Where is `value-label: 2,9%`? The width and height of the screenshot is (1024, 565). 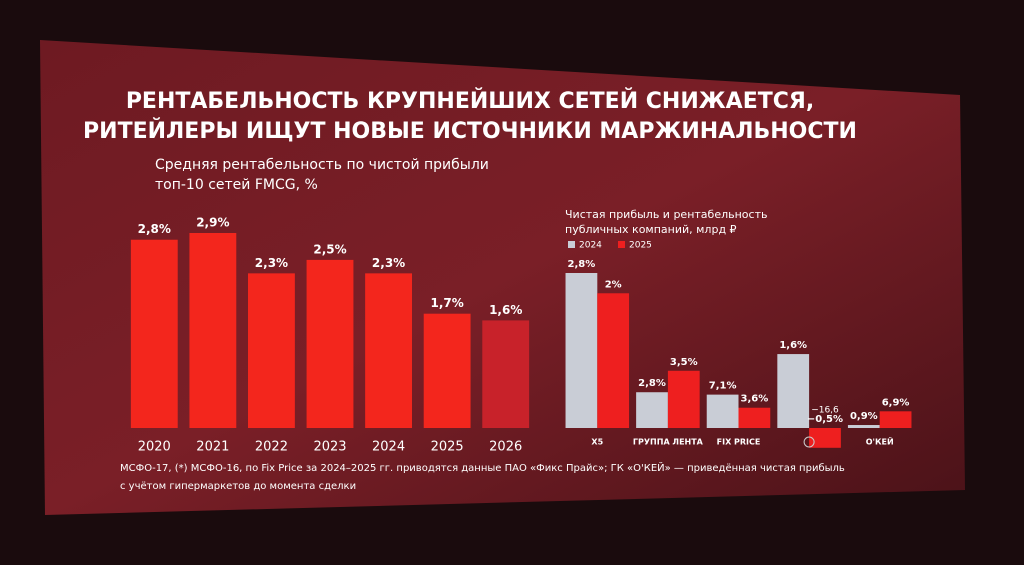
value-label: 2,9% is located at coordinates (212, 223).